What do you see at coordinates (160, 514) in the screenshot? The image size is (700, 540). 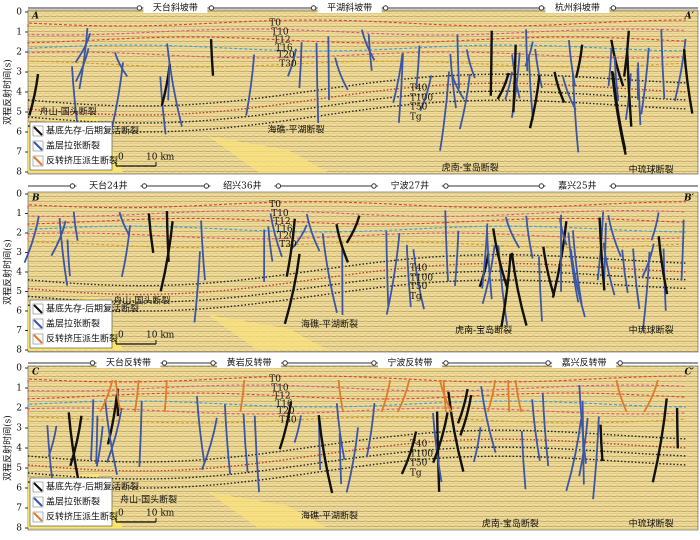 I see `scale-label: 10 km` at bounding box center [160, 514].